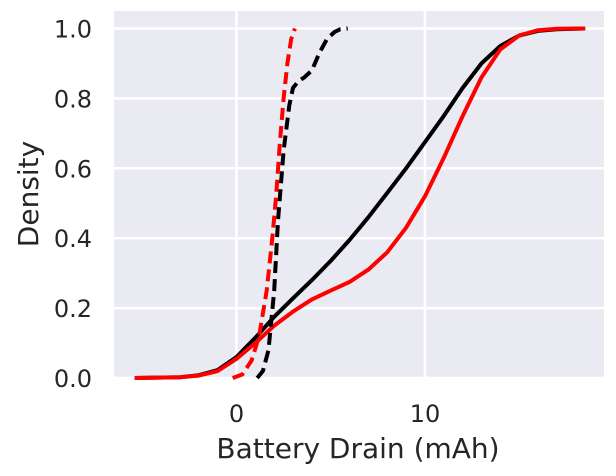  I want to click on x-axis-label: Battery Drain (mAh), so click(357, 448).